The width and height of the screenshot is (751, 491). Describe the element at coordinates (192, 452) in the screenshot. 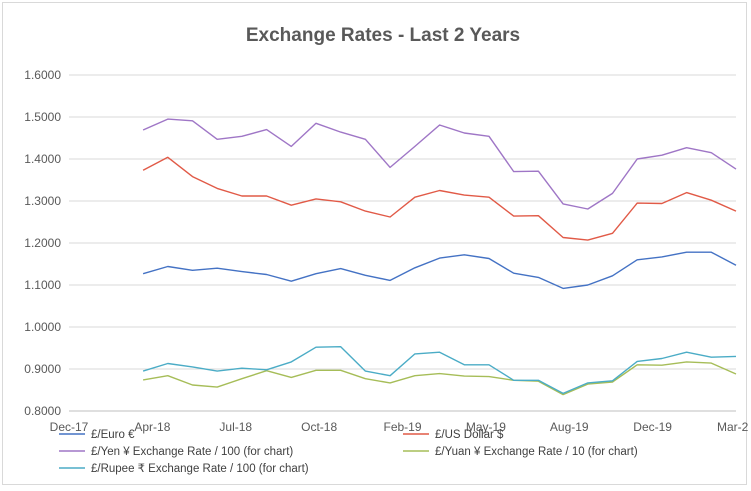

I see `legend-label: £/Yen ¥ Exchange Rate / 100 (for chart)` at that location.